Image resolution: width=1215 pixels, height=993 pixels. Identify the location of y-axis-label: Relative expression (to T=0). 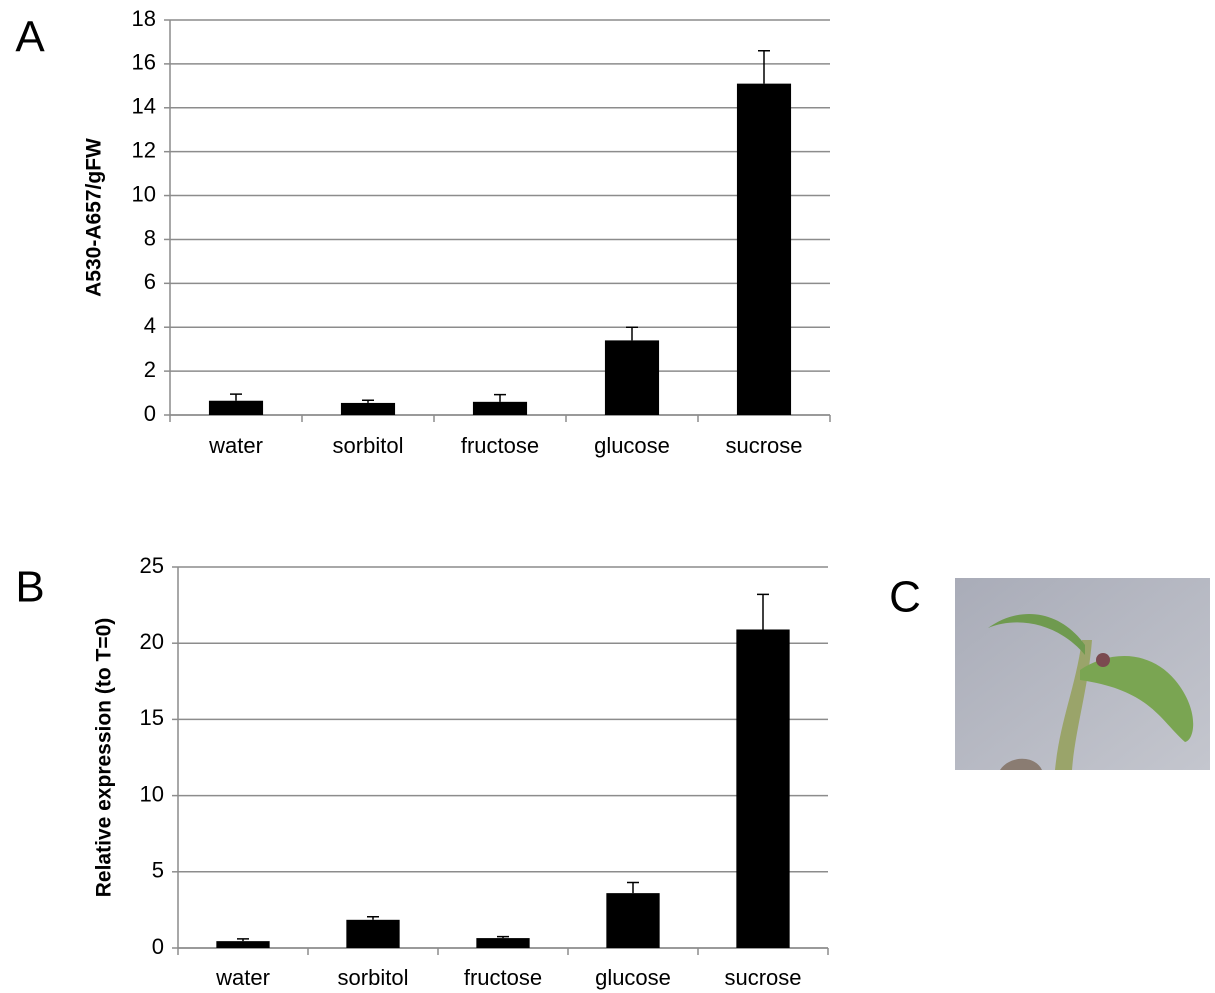
(104, 758).